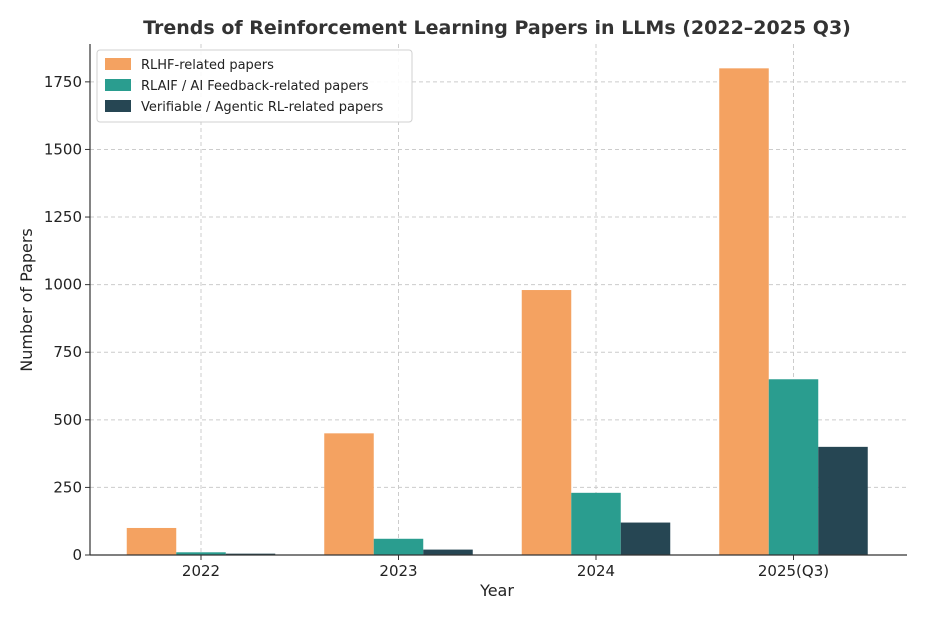 This screenshot has height=618, width=952. I want to click on bar-1-2023, so click(349, 494).